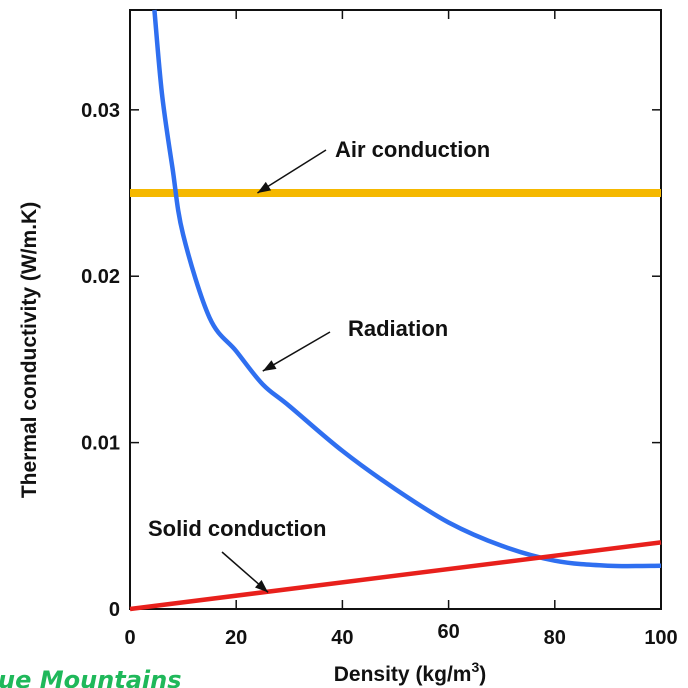 Image resolution: width=688 pixels, height=688 pixels. What do you see at coordinates (237, 528) in the screenshot?
I see `annotation-solid-conduction: Solid conduction` at bounding box center [237, 528].